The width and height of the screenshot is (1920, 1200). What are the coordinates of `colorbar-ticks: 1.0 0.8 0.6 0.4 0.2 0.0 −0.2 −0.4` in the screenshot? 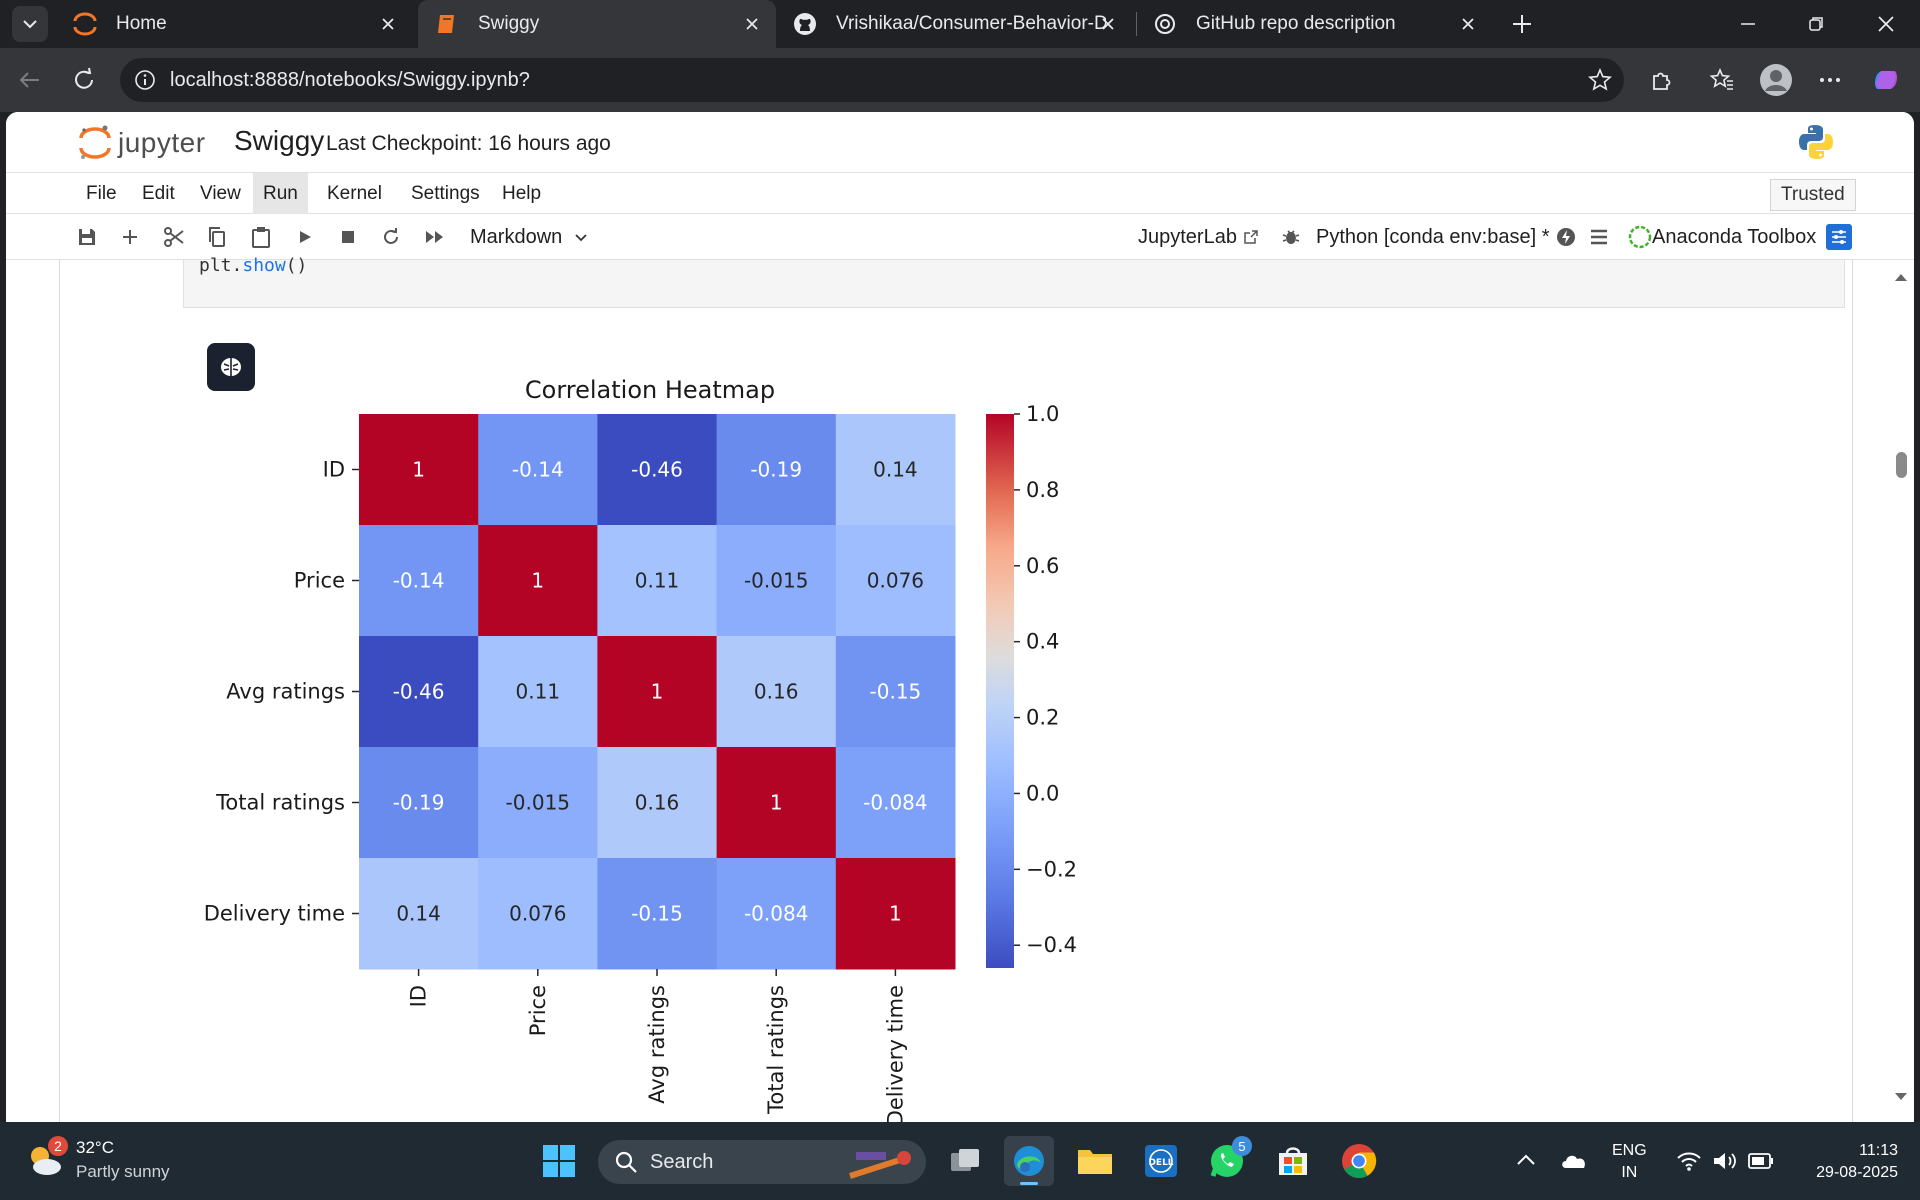 It's located at (1045, 679).